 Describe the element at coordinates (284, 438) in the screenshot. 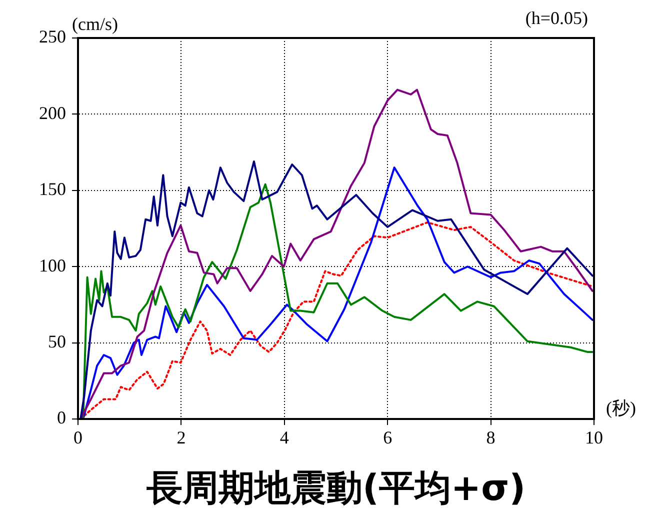

I see `x-tick-label: 4` at that location.